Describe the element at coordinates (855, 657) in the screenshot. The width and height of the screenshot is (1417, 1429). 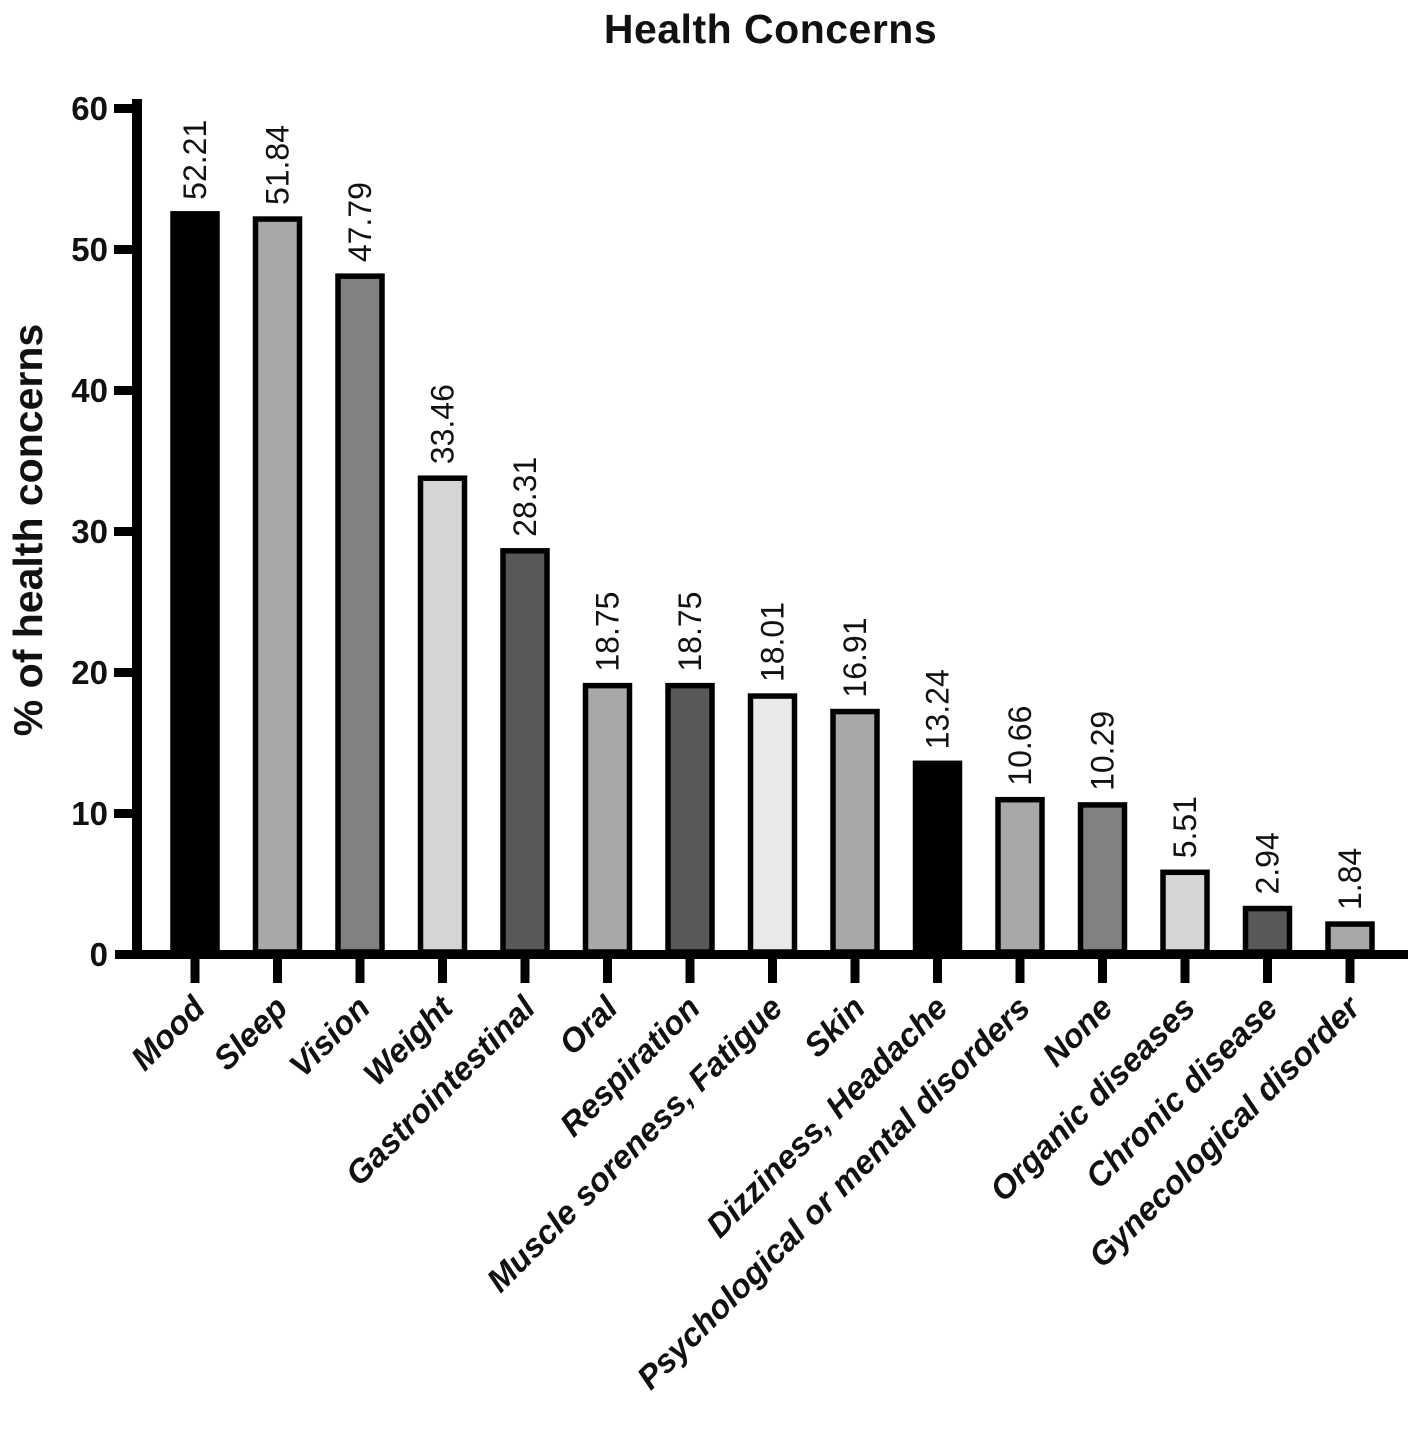
I see `value-label-skin: 16.91` at that location.